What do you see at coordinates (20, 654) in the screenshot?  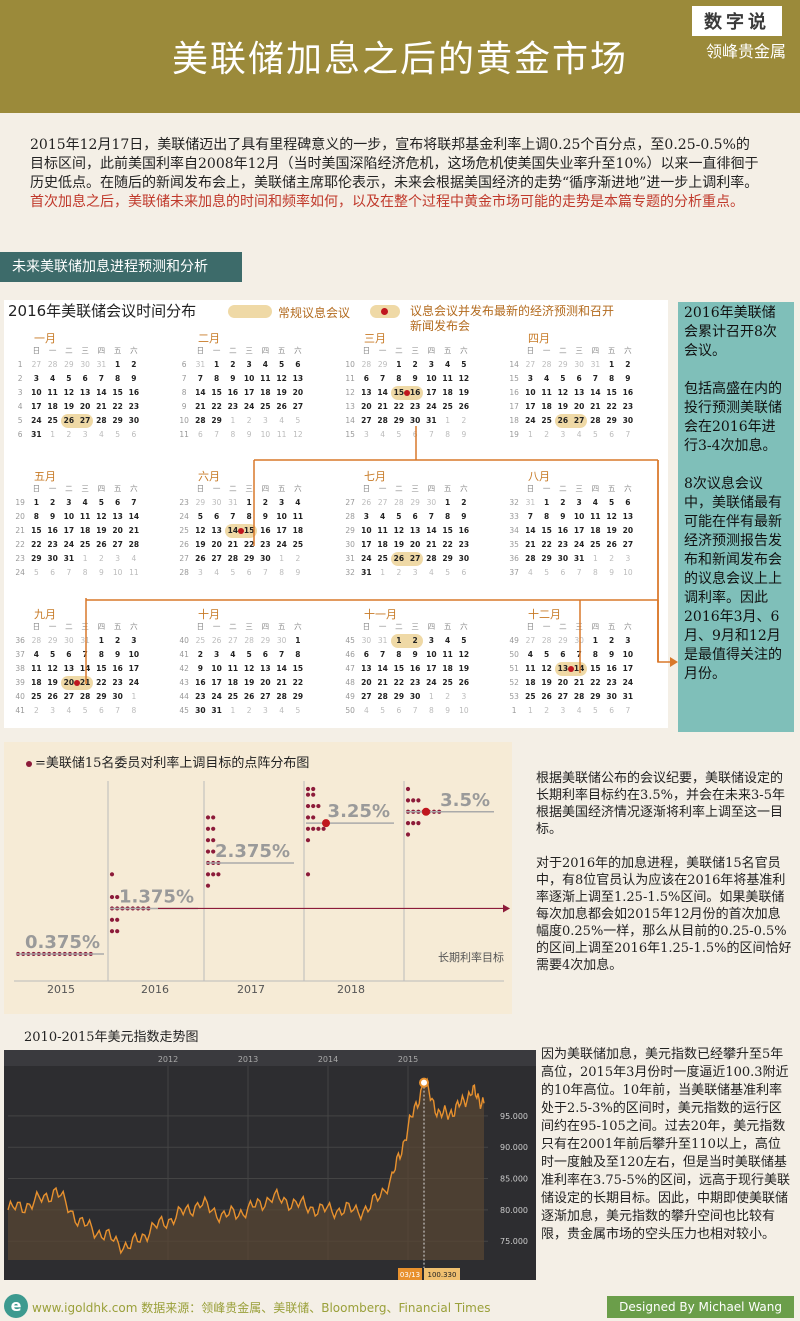 I see `week-number: 37` at bounding box center [20, 654].